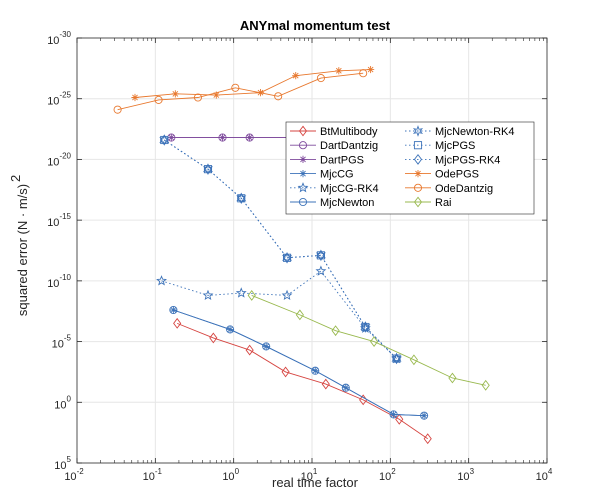  I want to click on series-odedantzig, so click(240, 91).